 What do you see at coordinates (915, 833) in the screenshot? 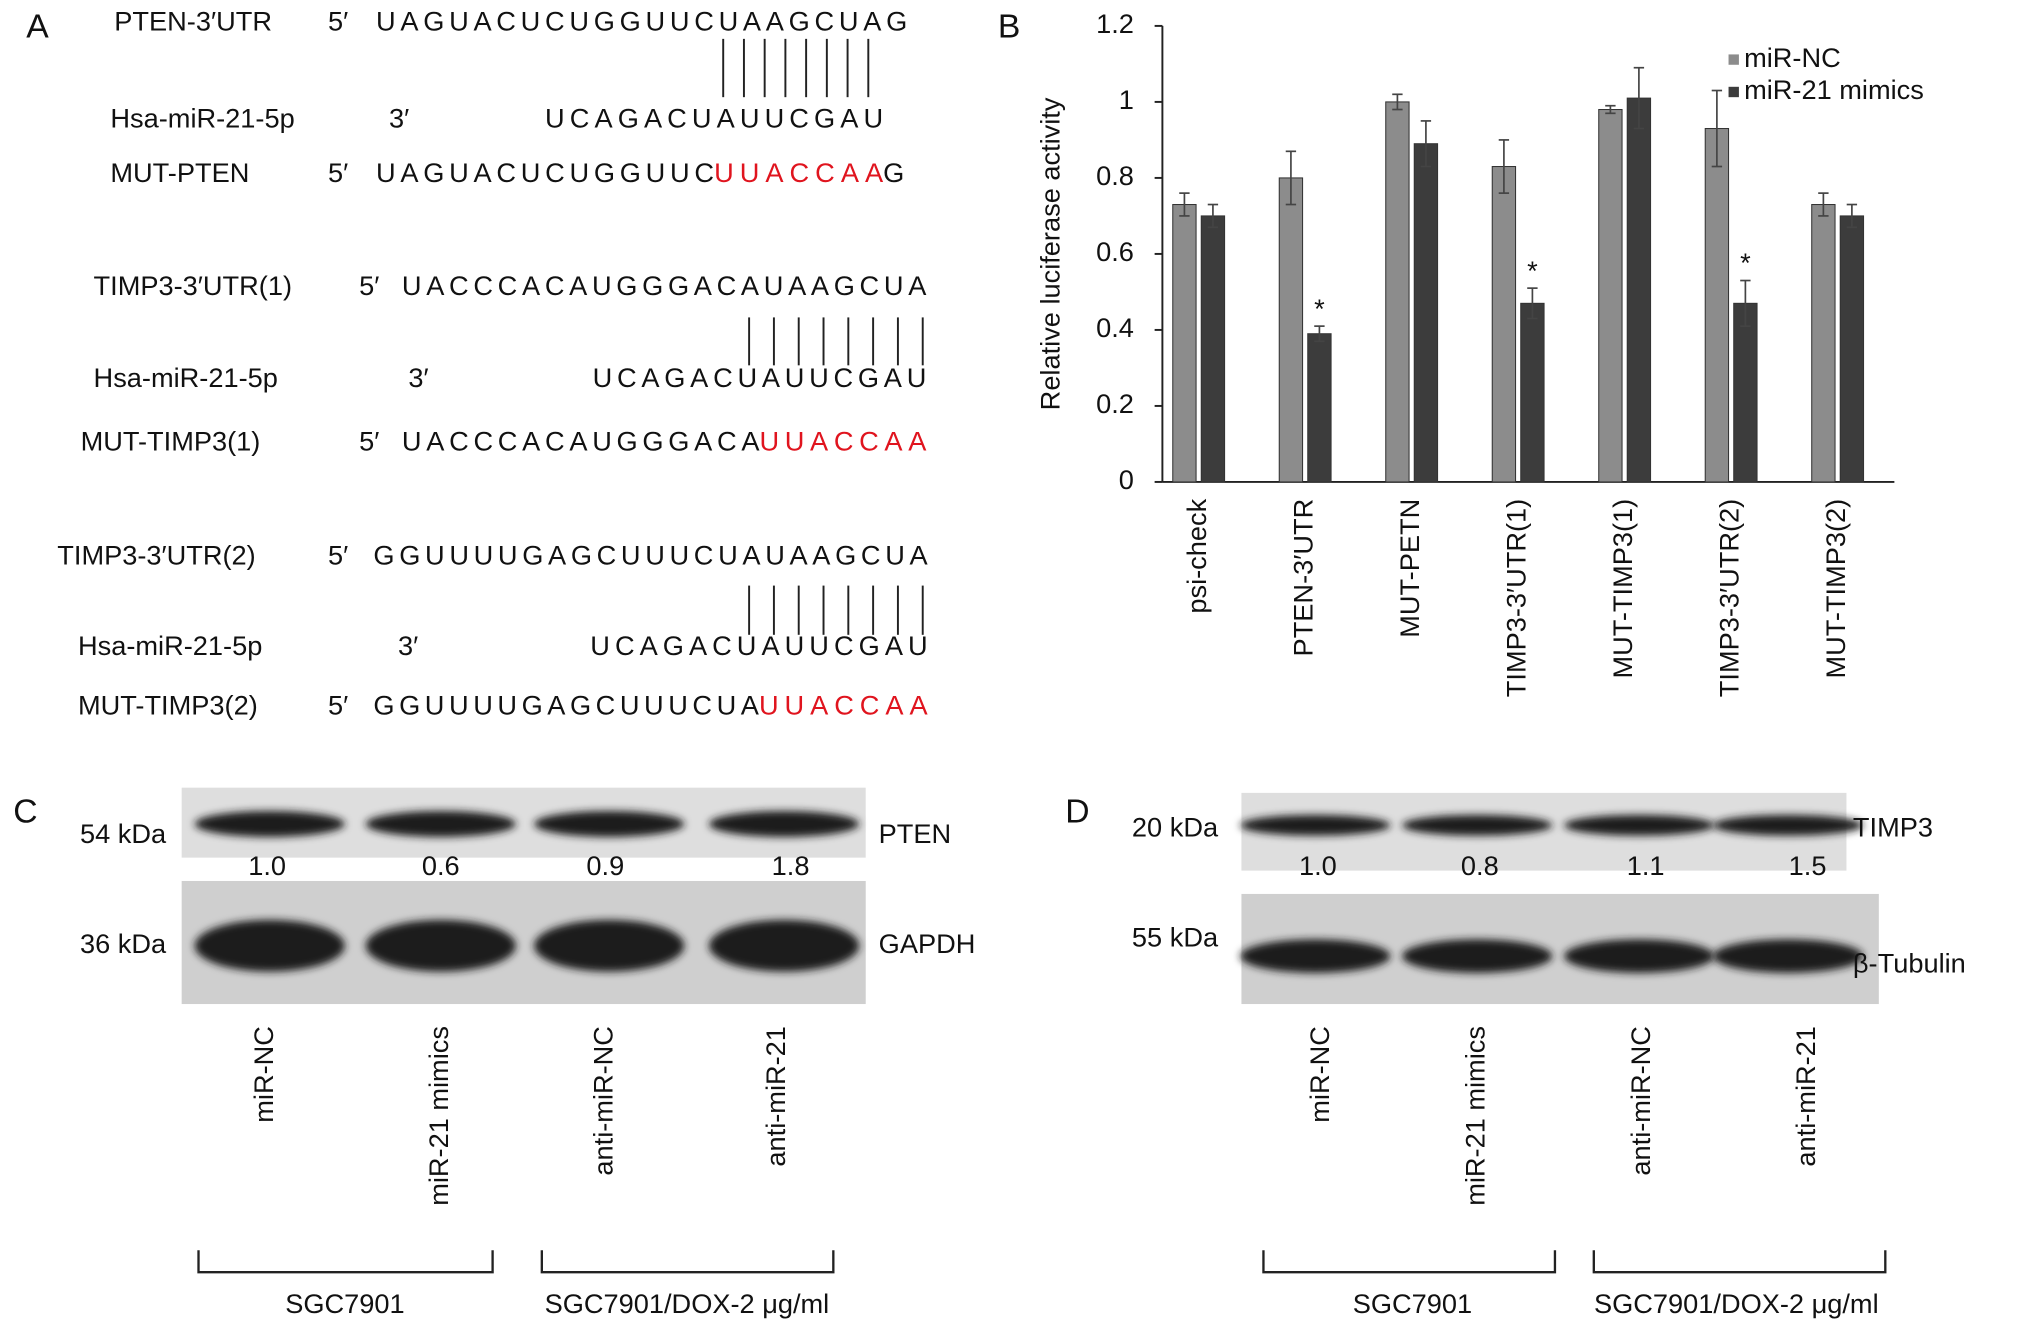
I see `protein-label: PTEN` at bounding box center [915, 833].